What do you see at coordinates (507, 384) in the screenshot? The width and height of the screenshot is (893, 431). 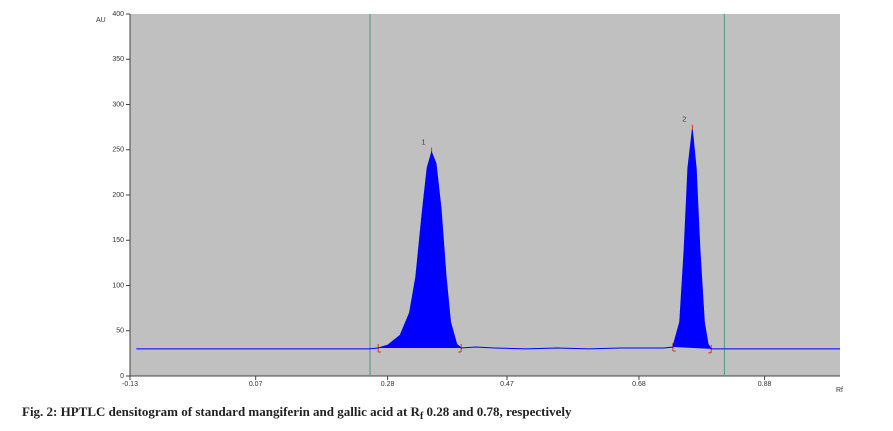 I see `x-tick-label: 0.47` at bounding box center [507, 384].